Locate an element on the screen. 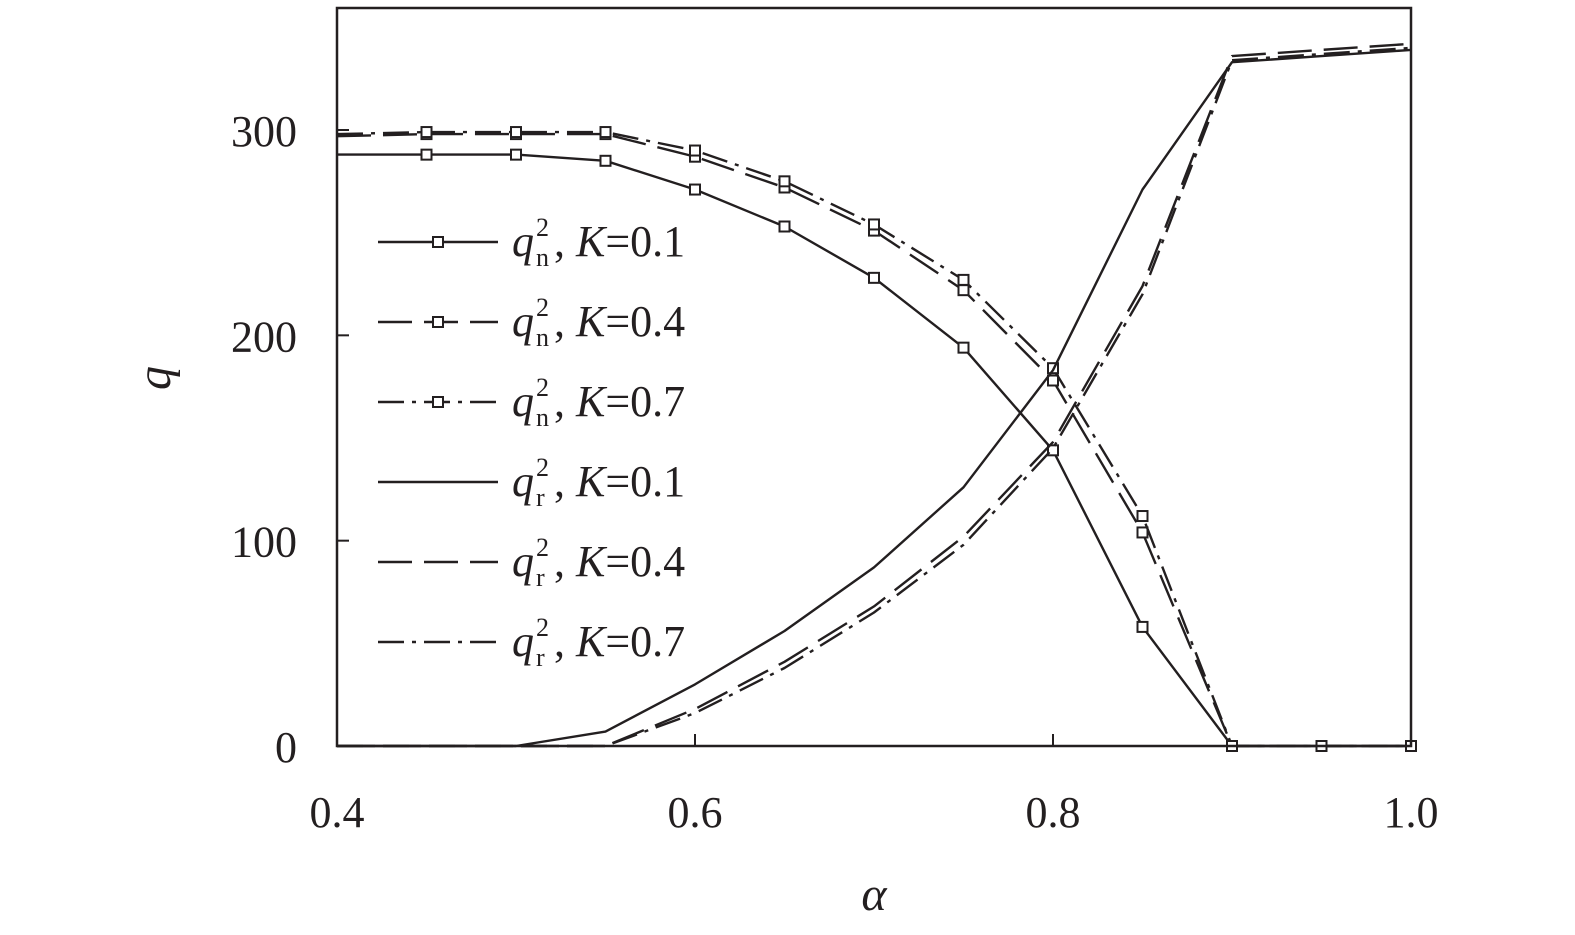 Image resolution: width=1575 pixels, height=935 pixels. x-tick-label: 0.8 is located at coordinates (1053, 812).